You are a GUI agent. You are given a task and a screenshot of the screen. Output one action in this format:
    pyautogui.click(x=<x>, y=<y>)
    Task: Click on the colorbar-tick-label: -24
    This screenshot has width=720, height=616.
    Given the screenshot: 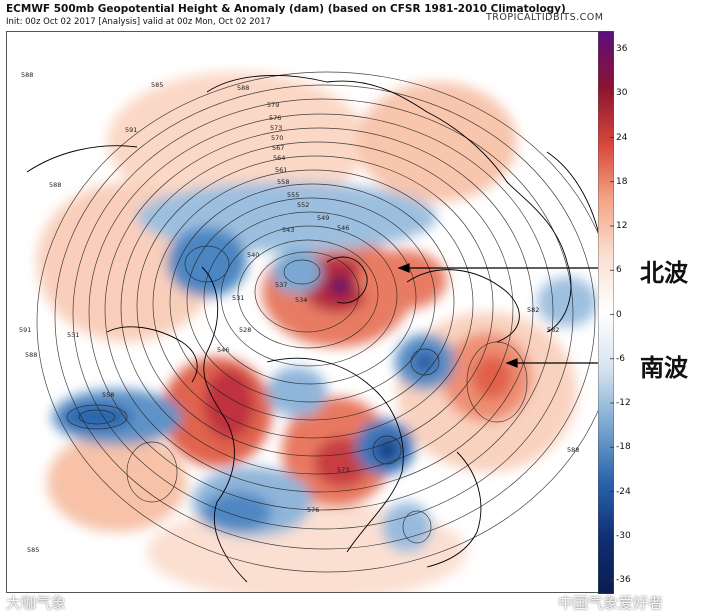 What is the action you would take?
    pyautogui.click(x=623, y=491)
    